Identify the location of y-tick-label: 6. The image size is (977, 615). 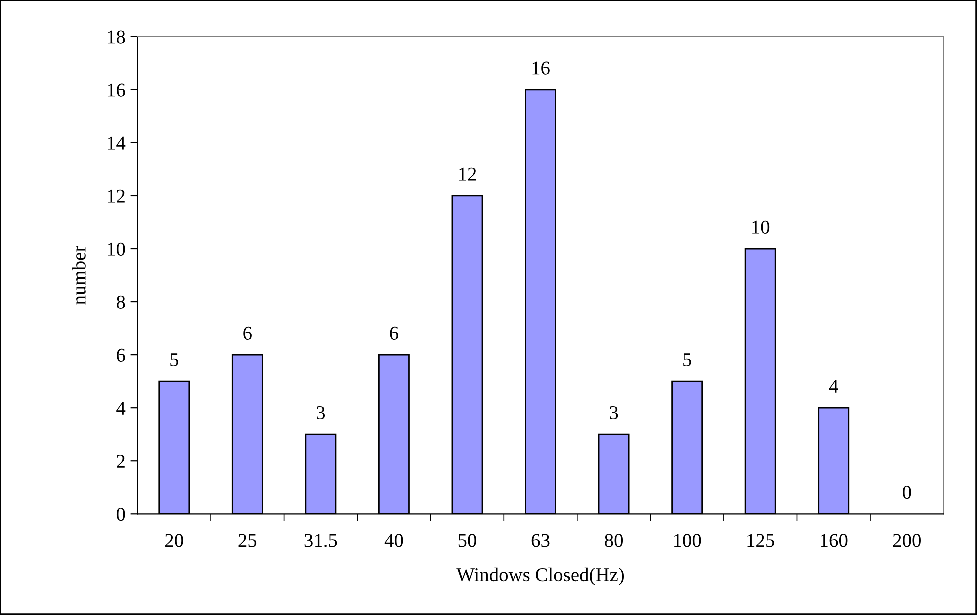
(121, 355).